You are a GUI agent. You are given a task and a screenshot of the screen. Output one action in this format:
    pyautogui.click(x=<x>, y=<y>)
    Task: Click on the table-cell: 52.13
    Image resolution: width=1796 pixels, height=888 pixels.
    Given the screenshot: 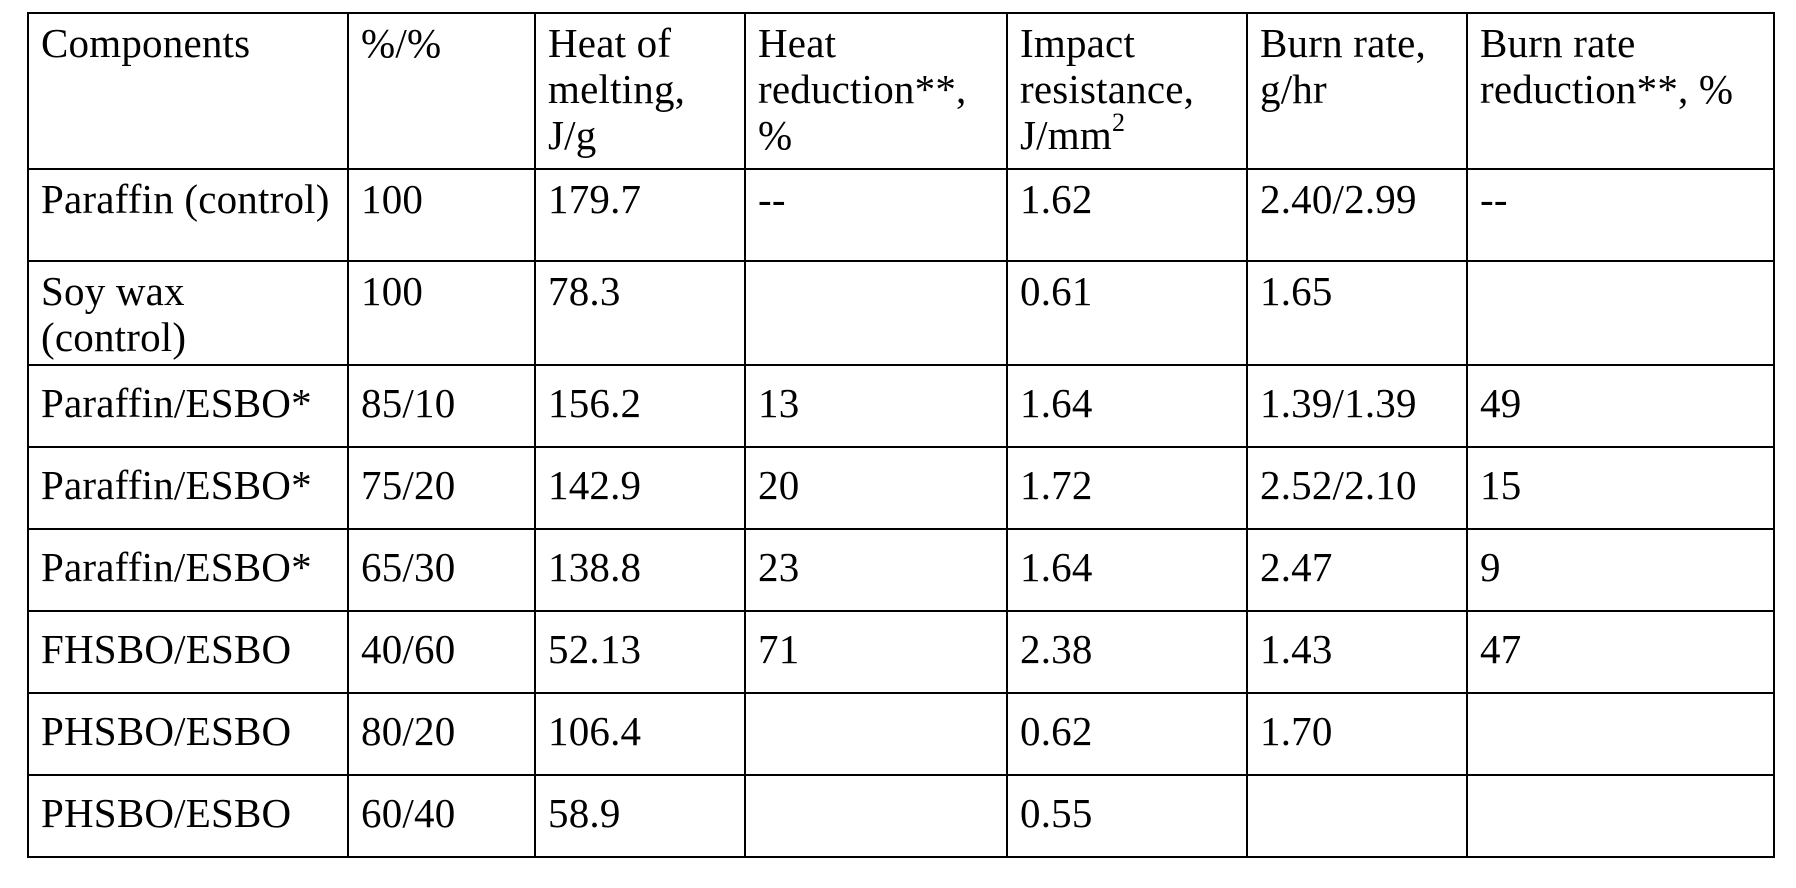 What is the action you would take?
    pyautogui.click(x=640, y=652)
    